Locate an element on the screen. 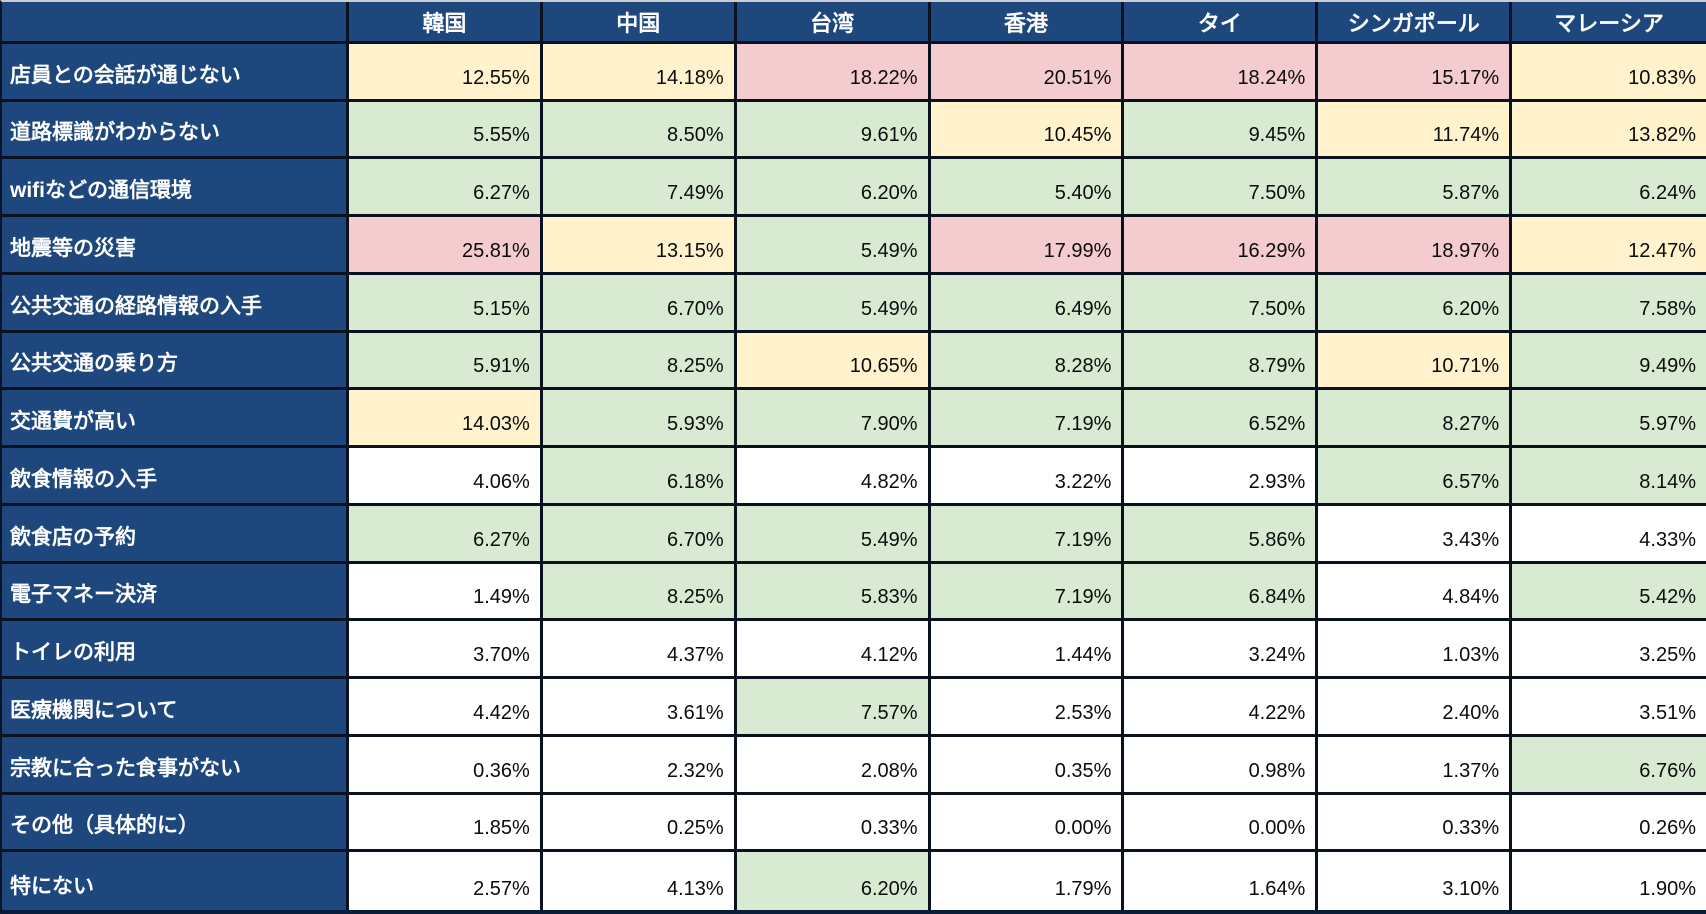 This screenshot has height=914, width=1706. data-cell: 1.03% is located at coordinates (1415, 650).